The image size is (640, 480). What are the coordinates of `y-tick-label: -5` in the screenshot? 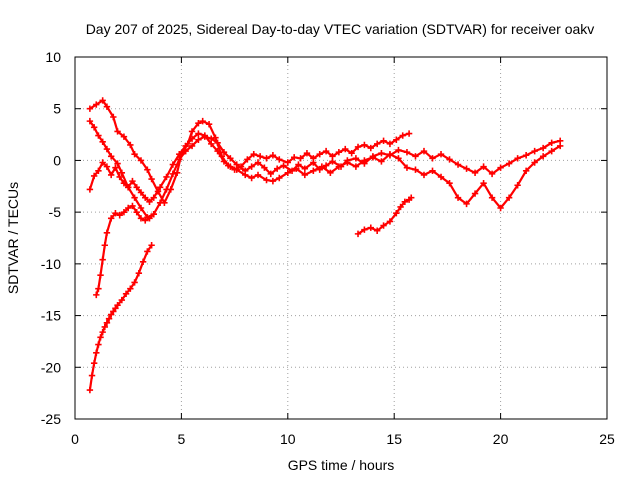 It's located at (55, 212).